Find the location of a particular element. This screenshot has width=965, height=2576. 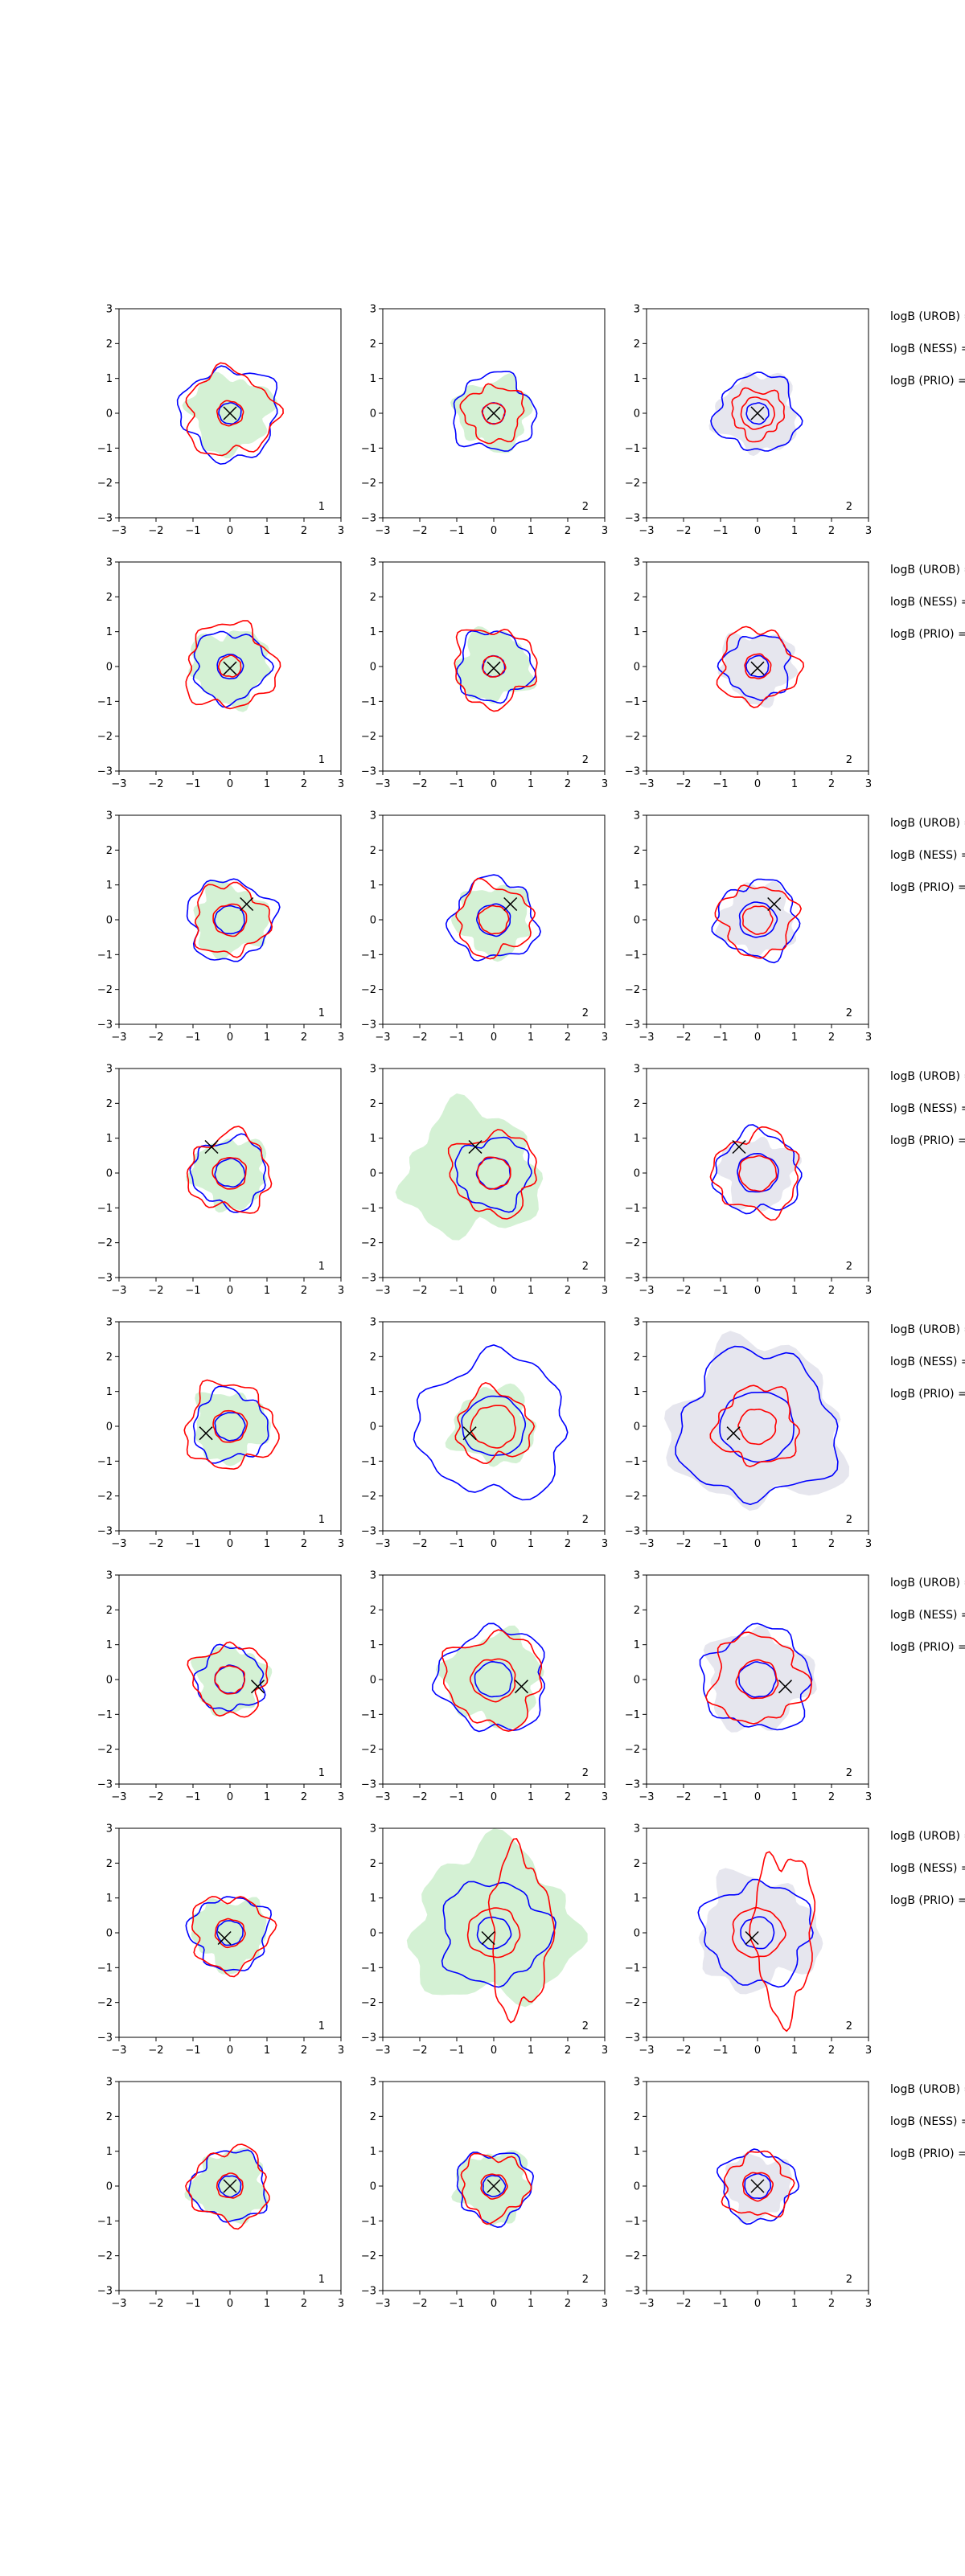

panel-r7-c1: −3 −2 −1 0 1 2 3 −3 −2 −1 0 1 2 3 1 is located at coordinates (220, 1940).